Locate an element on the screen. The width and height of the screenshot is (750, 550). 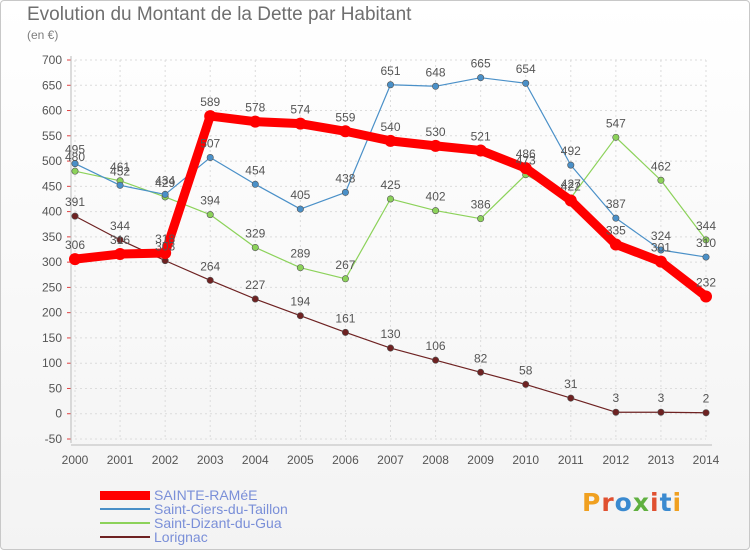
data-label: 31 is located at coordinates (571, 384).